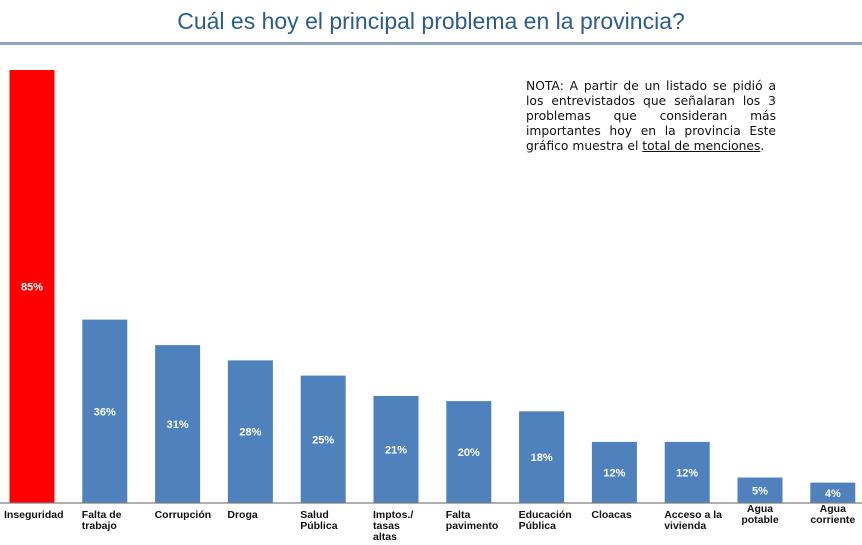 This screenshot has height=545, width=862. I want to click on category-label: Falta de trabajo, so click(102, 520).